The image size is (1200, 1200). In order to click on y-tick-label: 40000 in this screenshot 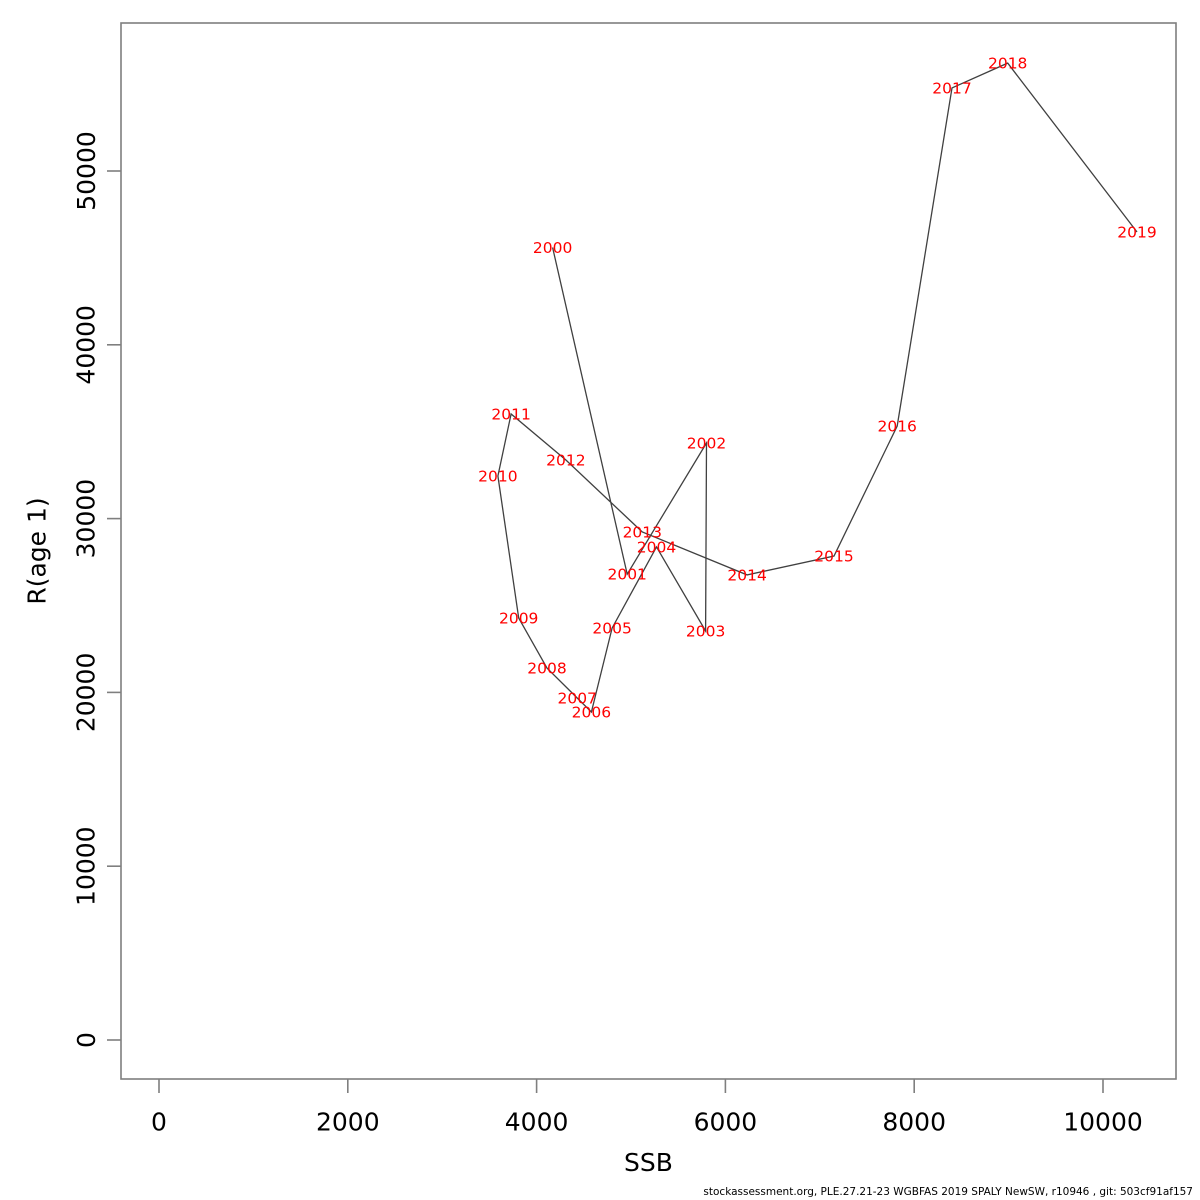, I will do `click(86, 345)`.